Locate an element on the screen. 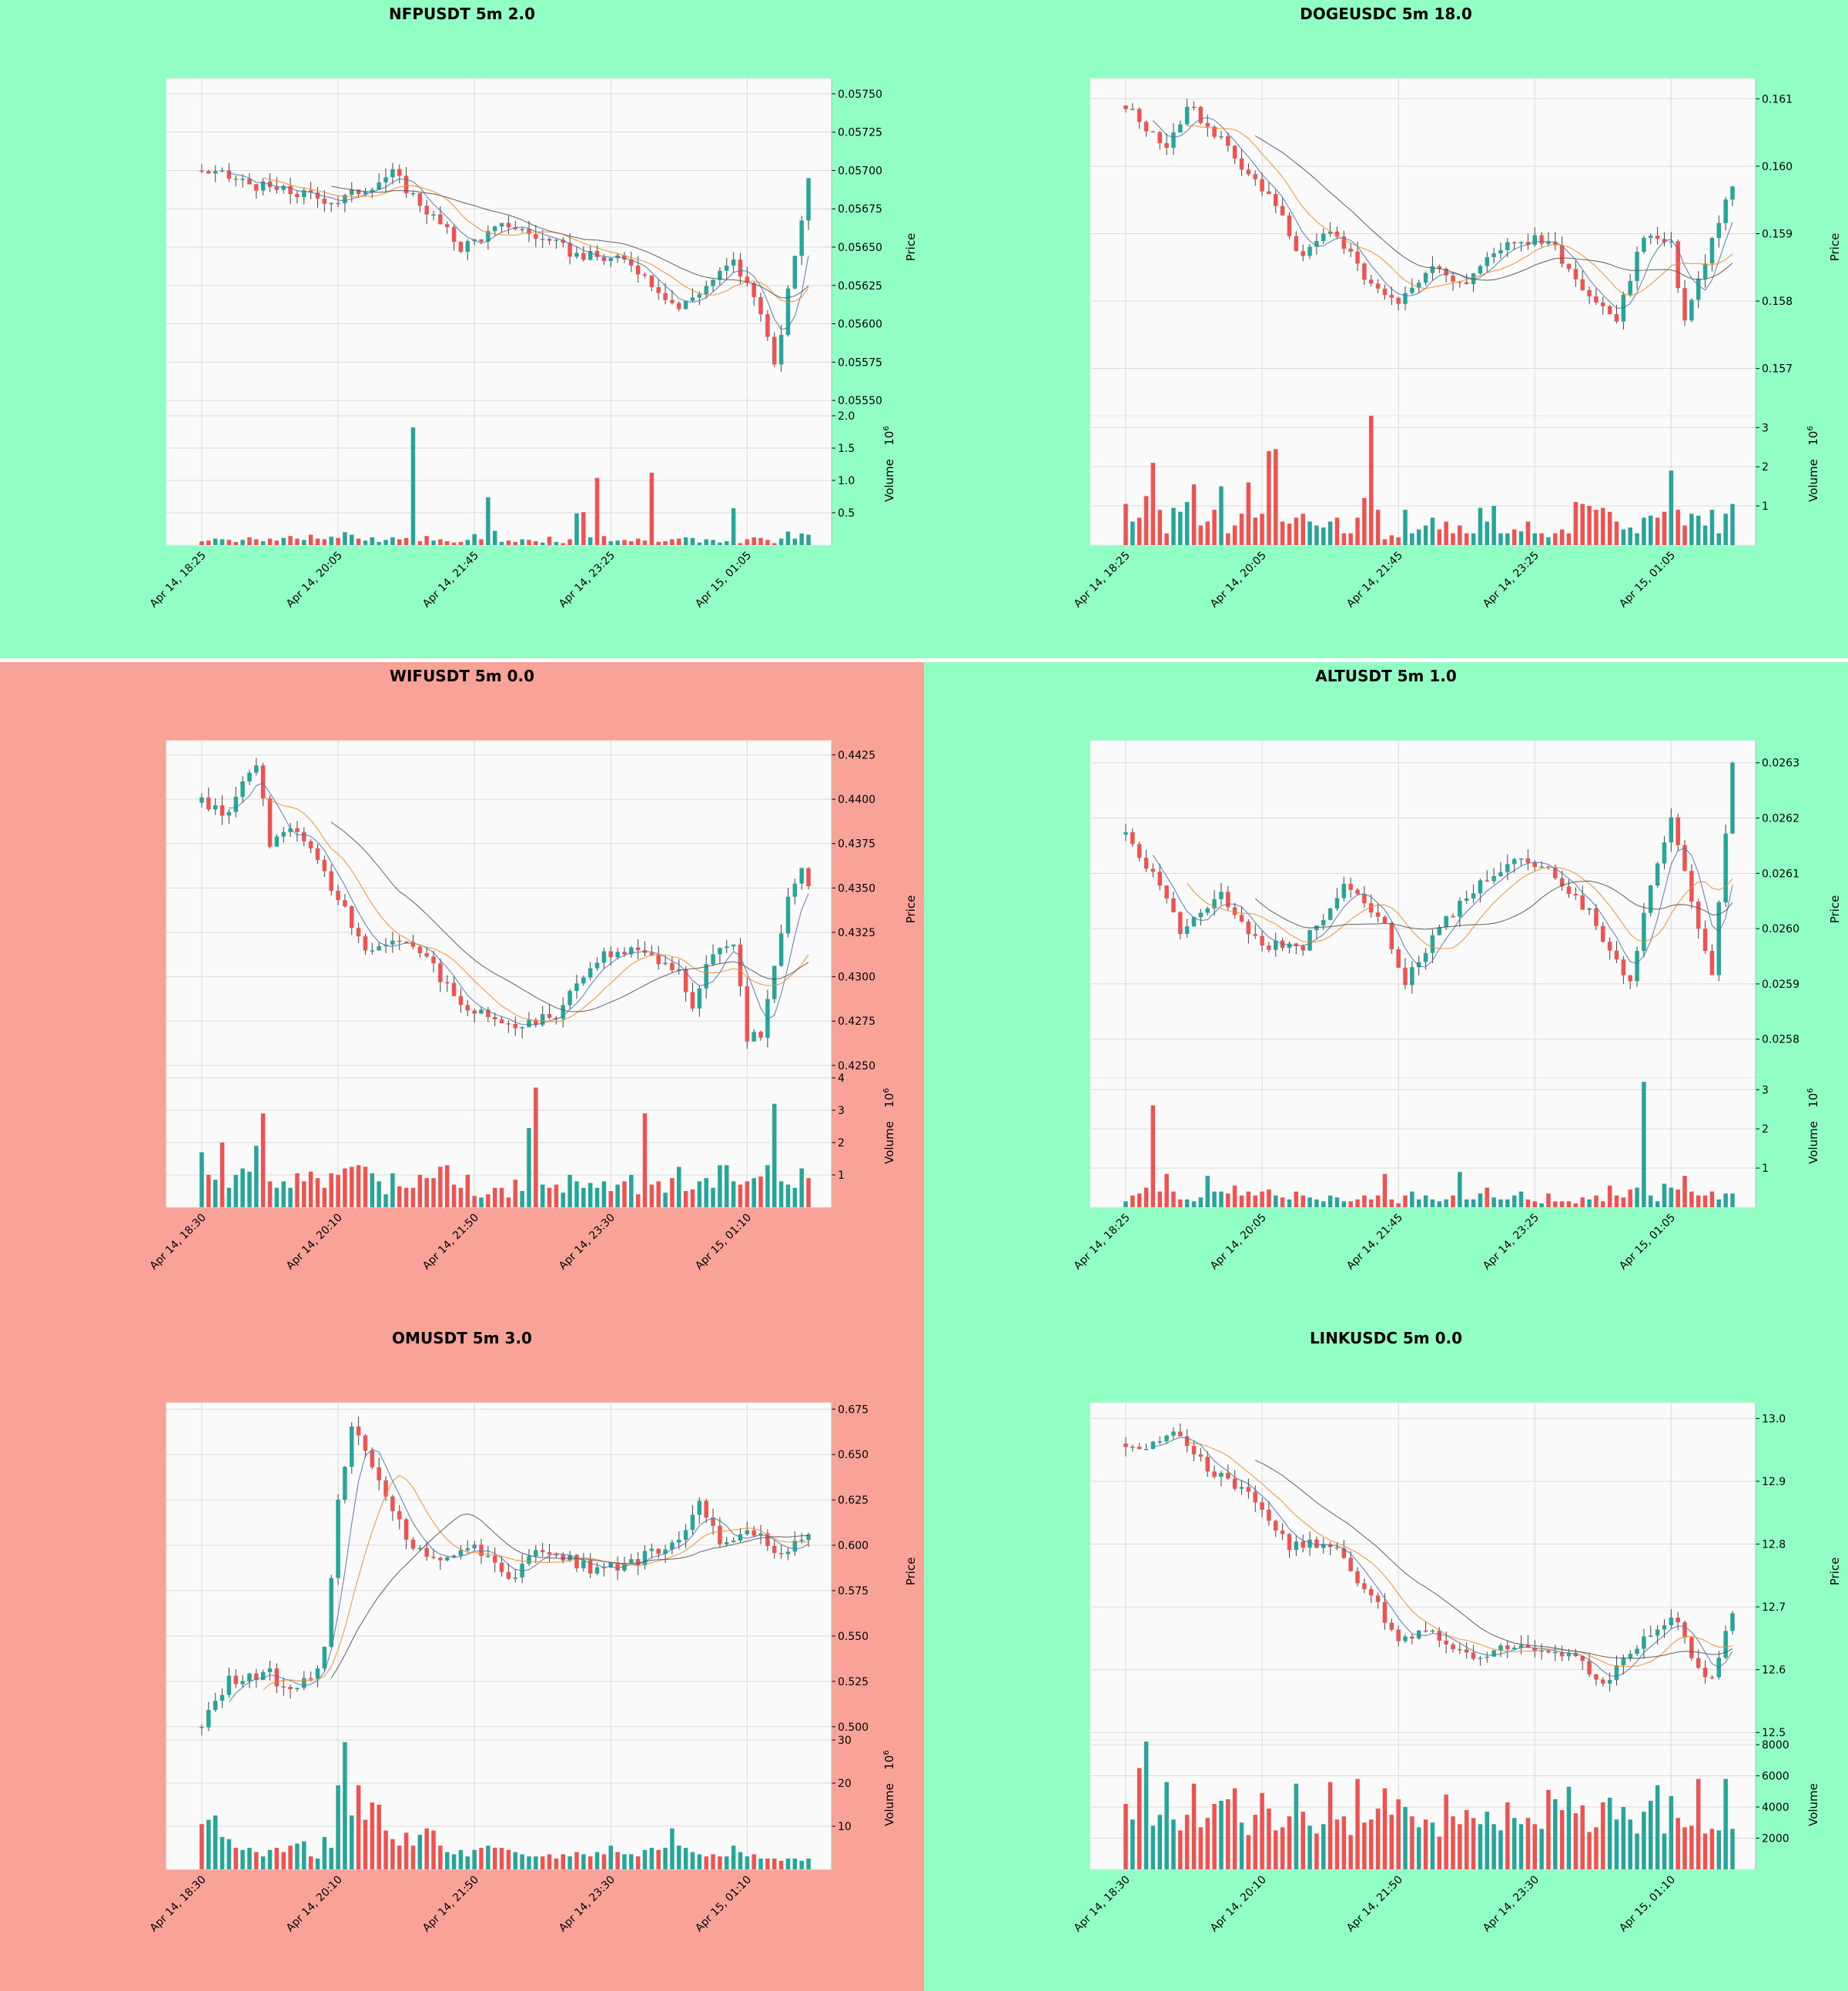 The image size is (1848, 1991). x-tick-label: Apr 15, 01:05 is located at coordinates (723, 580).